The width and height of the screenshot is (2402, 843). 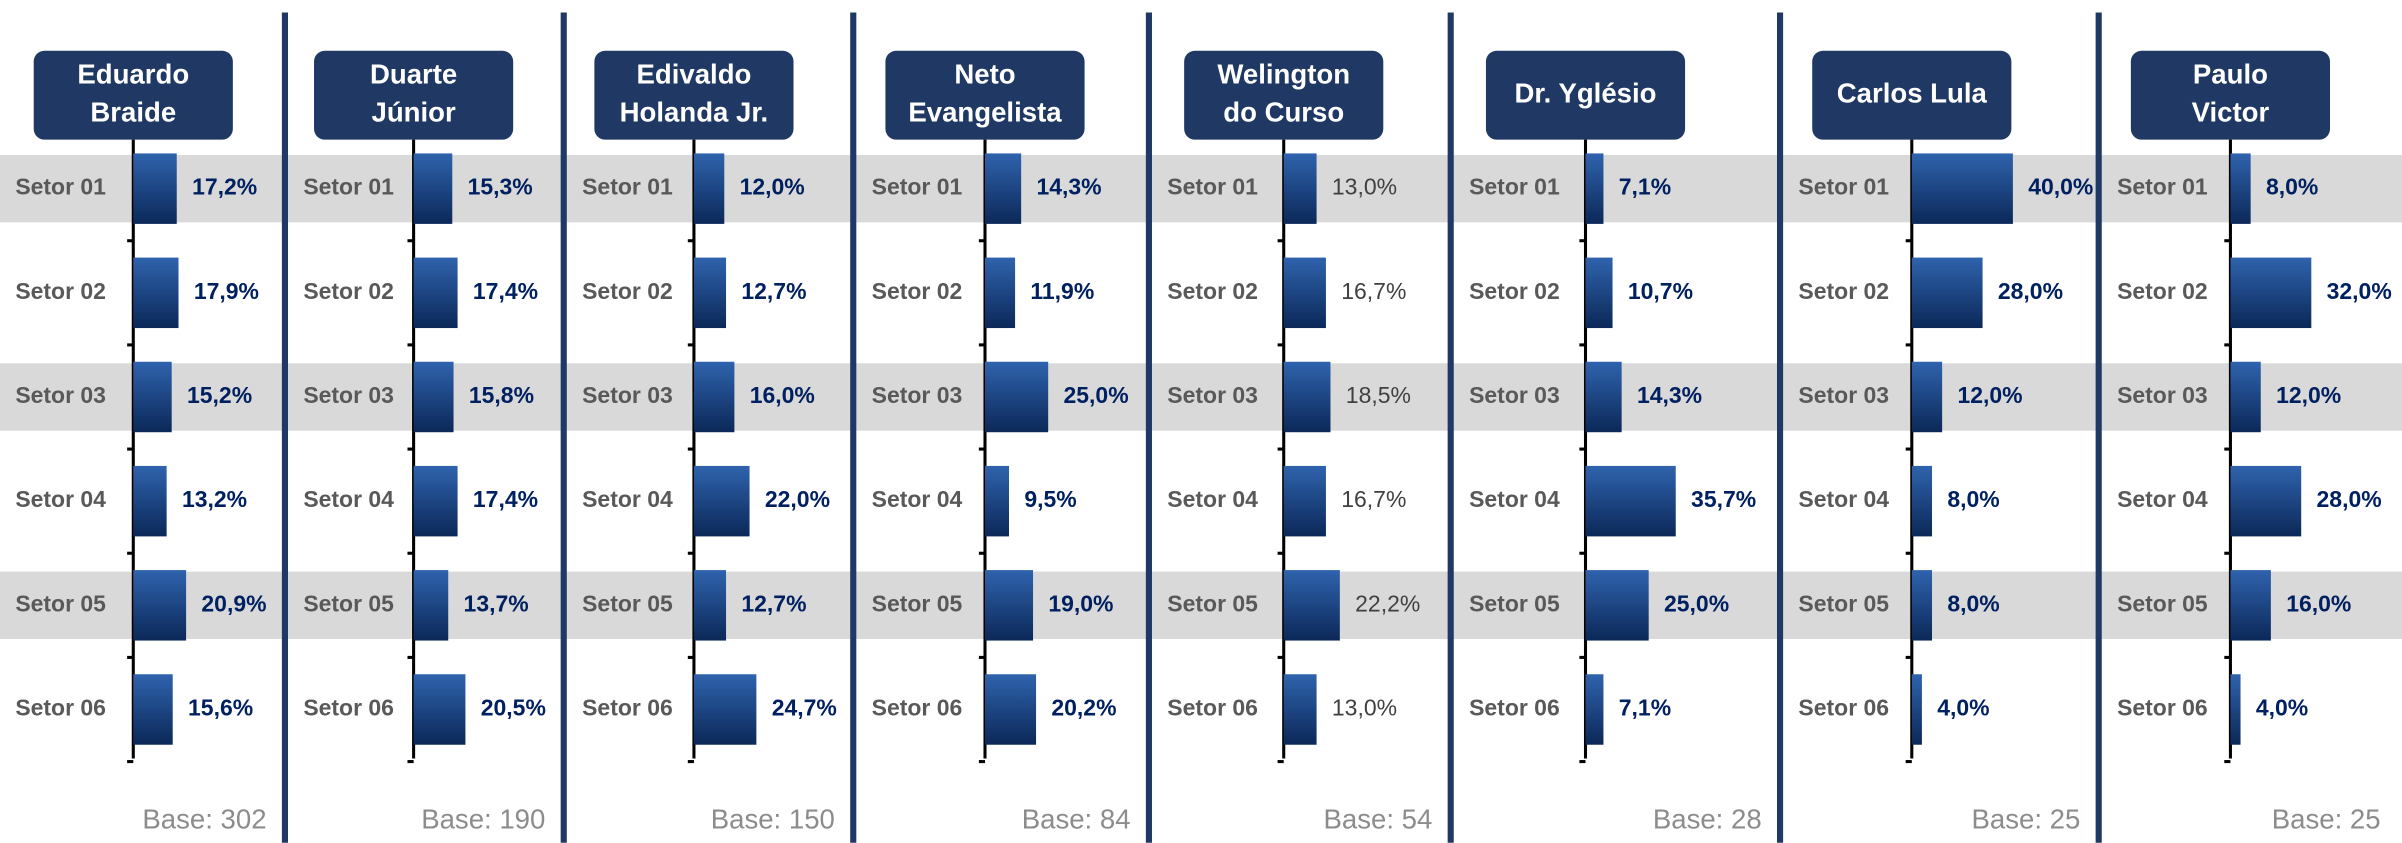 What do you see at coordinates (501, 395) in the screenshot?
I see `value-label: 15,8%` at bounding box center [501, 395].